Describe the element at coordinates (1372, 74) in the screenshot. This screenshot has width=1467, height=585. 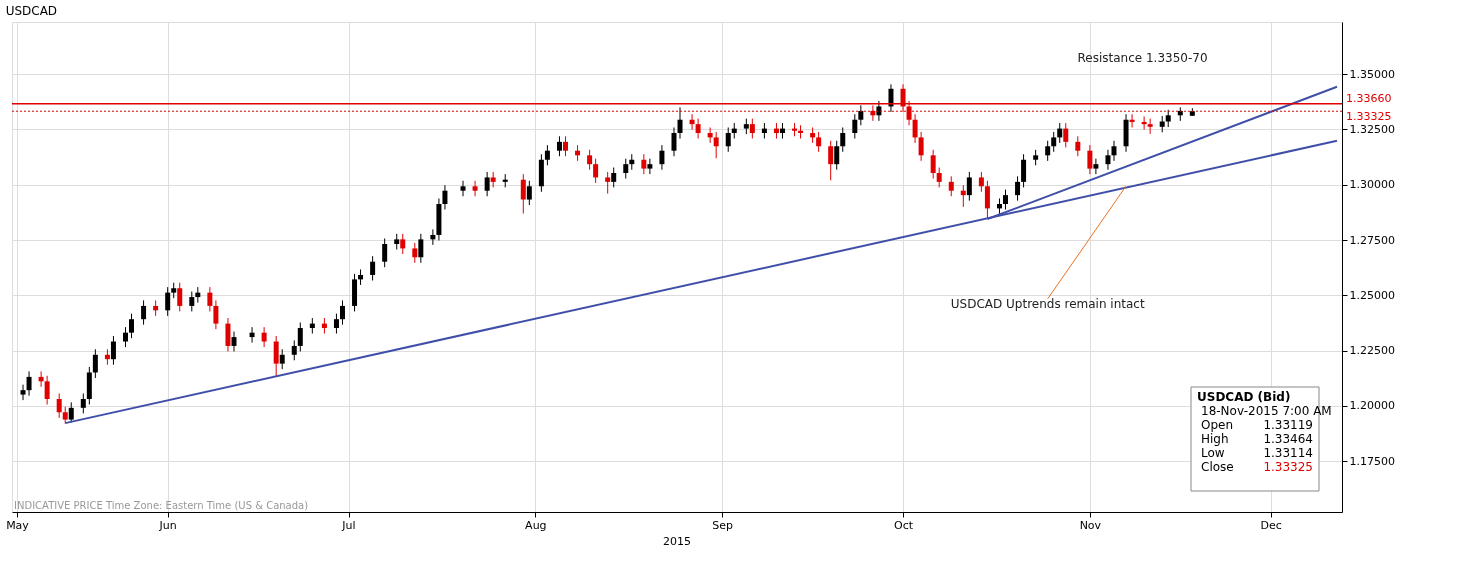
I see `y-tick-label: 1.35000` at that location.